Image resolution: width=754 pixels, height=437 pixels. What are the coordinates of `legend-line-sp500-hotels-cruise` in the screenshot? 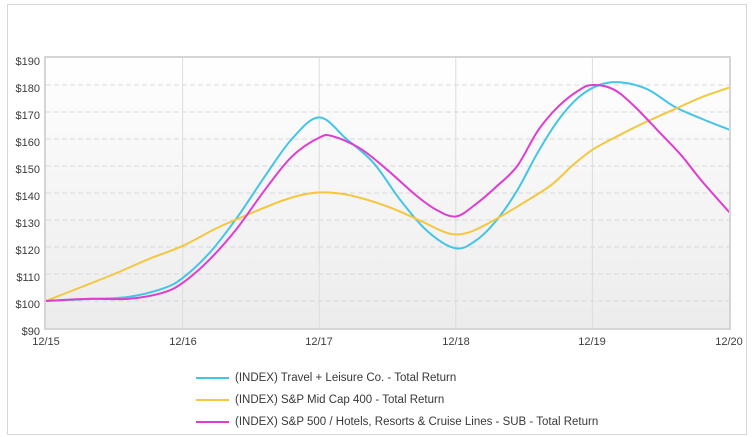 It's located at (212, 422).